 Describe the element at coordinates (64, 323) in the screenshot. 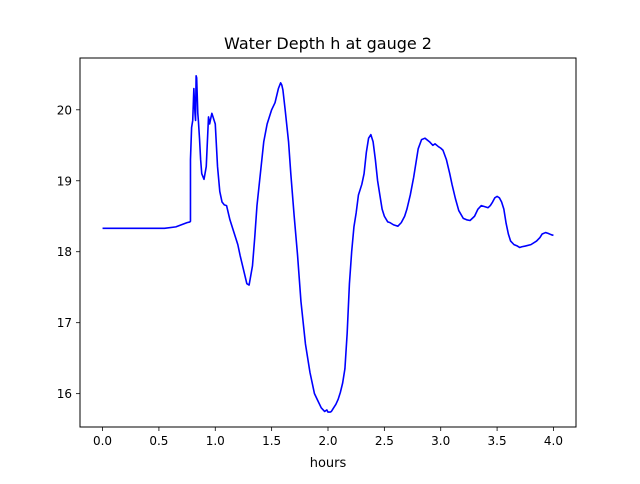

I see `y-tick-label: 17` at that location.